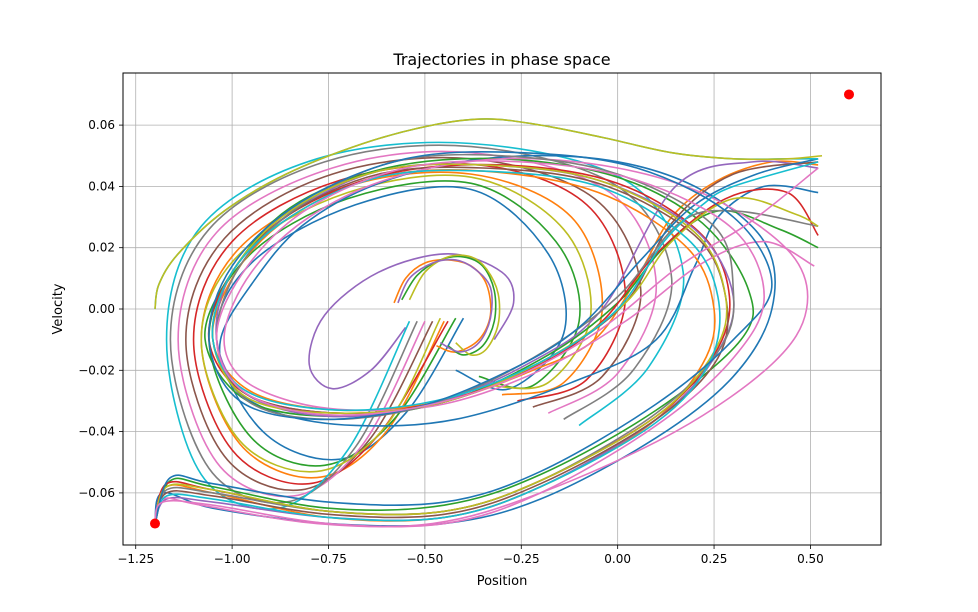  I want to click on y-axis-ticks: −0.06 −0.04 −0.02 0.00 0.02 0.04 0.06, so click(100, 309).